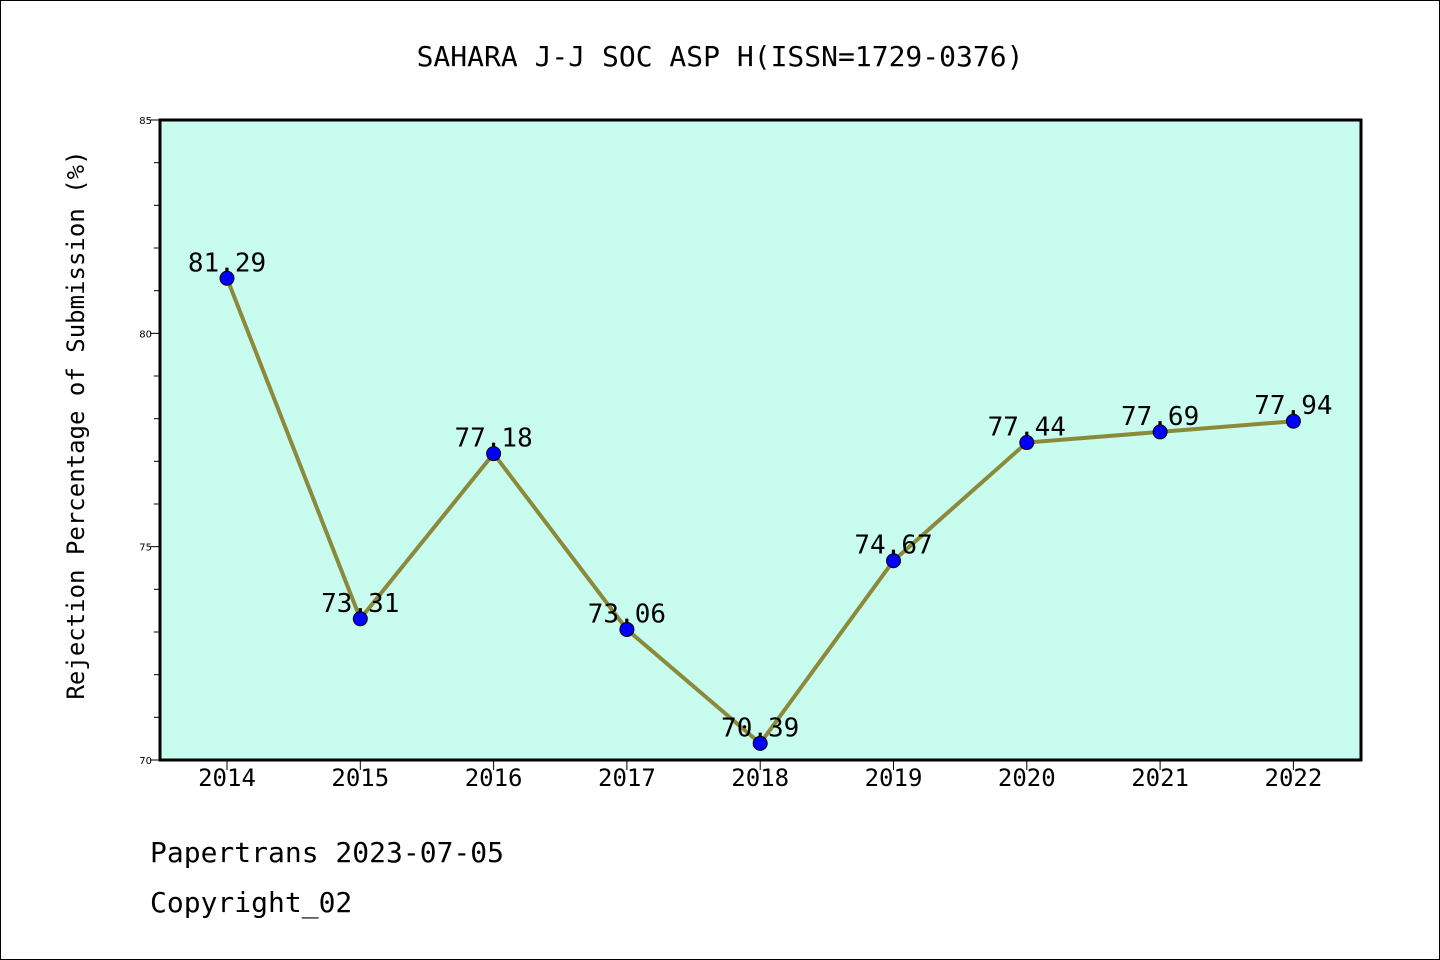  Describe the element at coordinates (720, 56) in the screenshot. I see `chart-title: SAHARA J-J SOC ASP H(ISSN=1729-0376)` at that location.